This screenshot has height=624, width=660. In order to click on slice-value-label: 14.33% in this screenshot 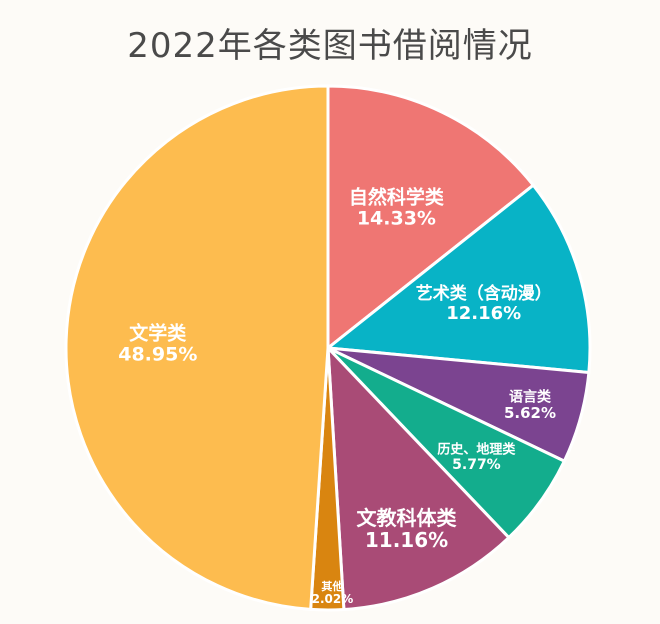, I will do `click(396, 219)`.